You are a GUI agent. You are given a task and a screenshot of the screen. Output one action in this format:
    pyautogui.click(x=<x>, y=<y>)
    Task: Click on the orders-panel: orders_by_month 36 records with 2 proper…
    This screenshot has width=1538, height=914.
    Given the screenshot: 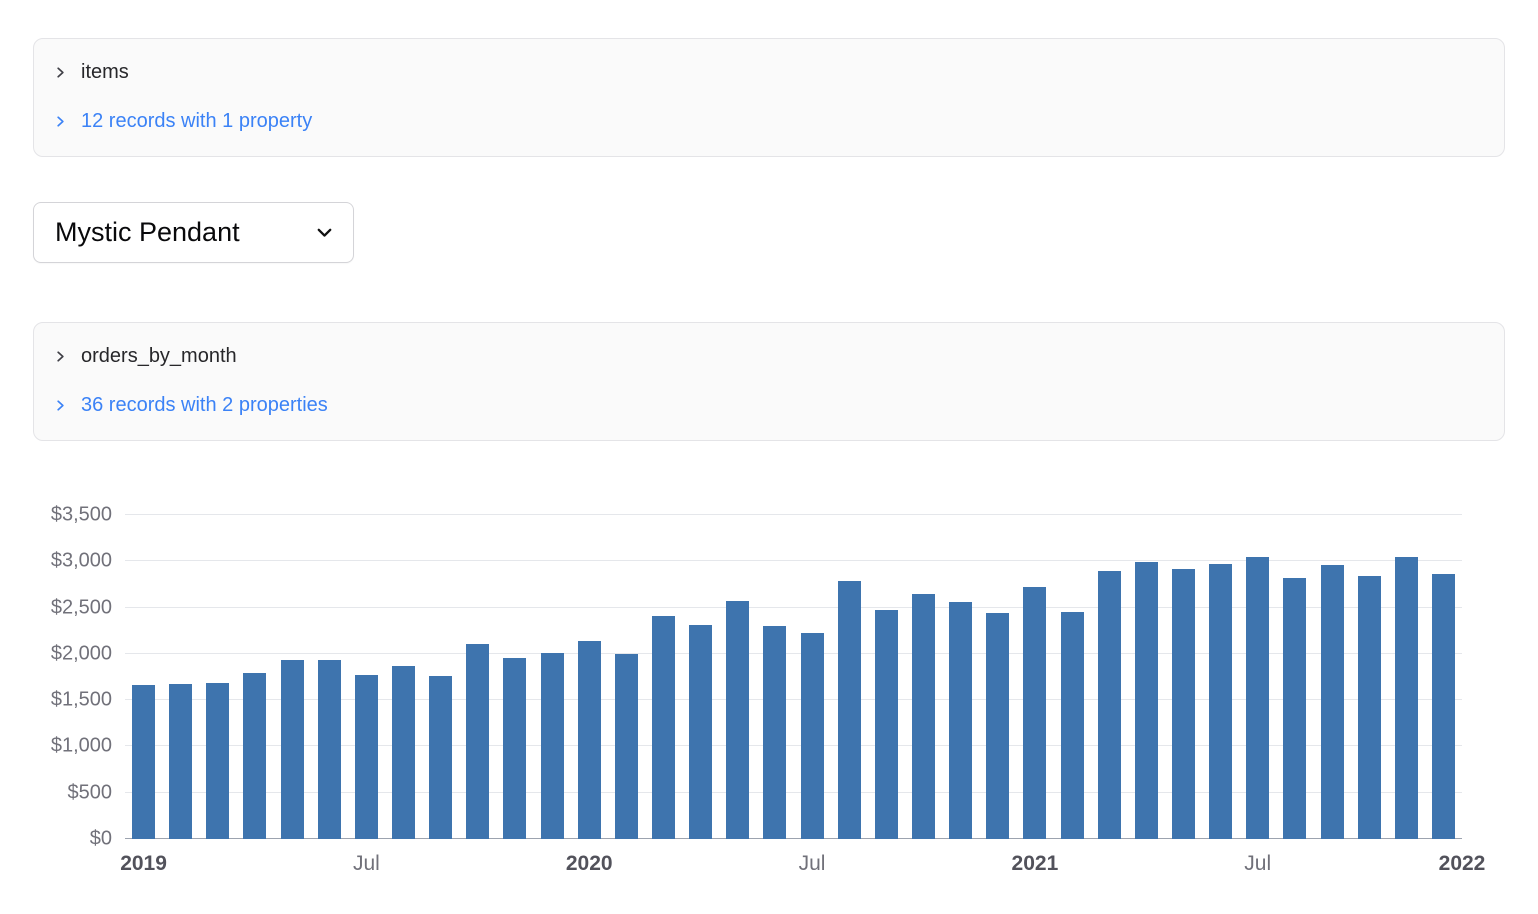 What is the action you would take?
    pyautogui.click(x=769, y=381)
    